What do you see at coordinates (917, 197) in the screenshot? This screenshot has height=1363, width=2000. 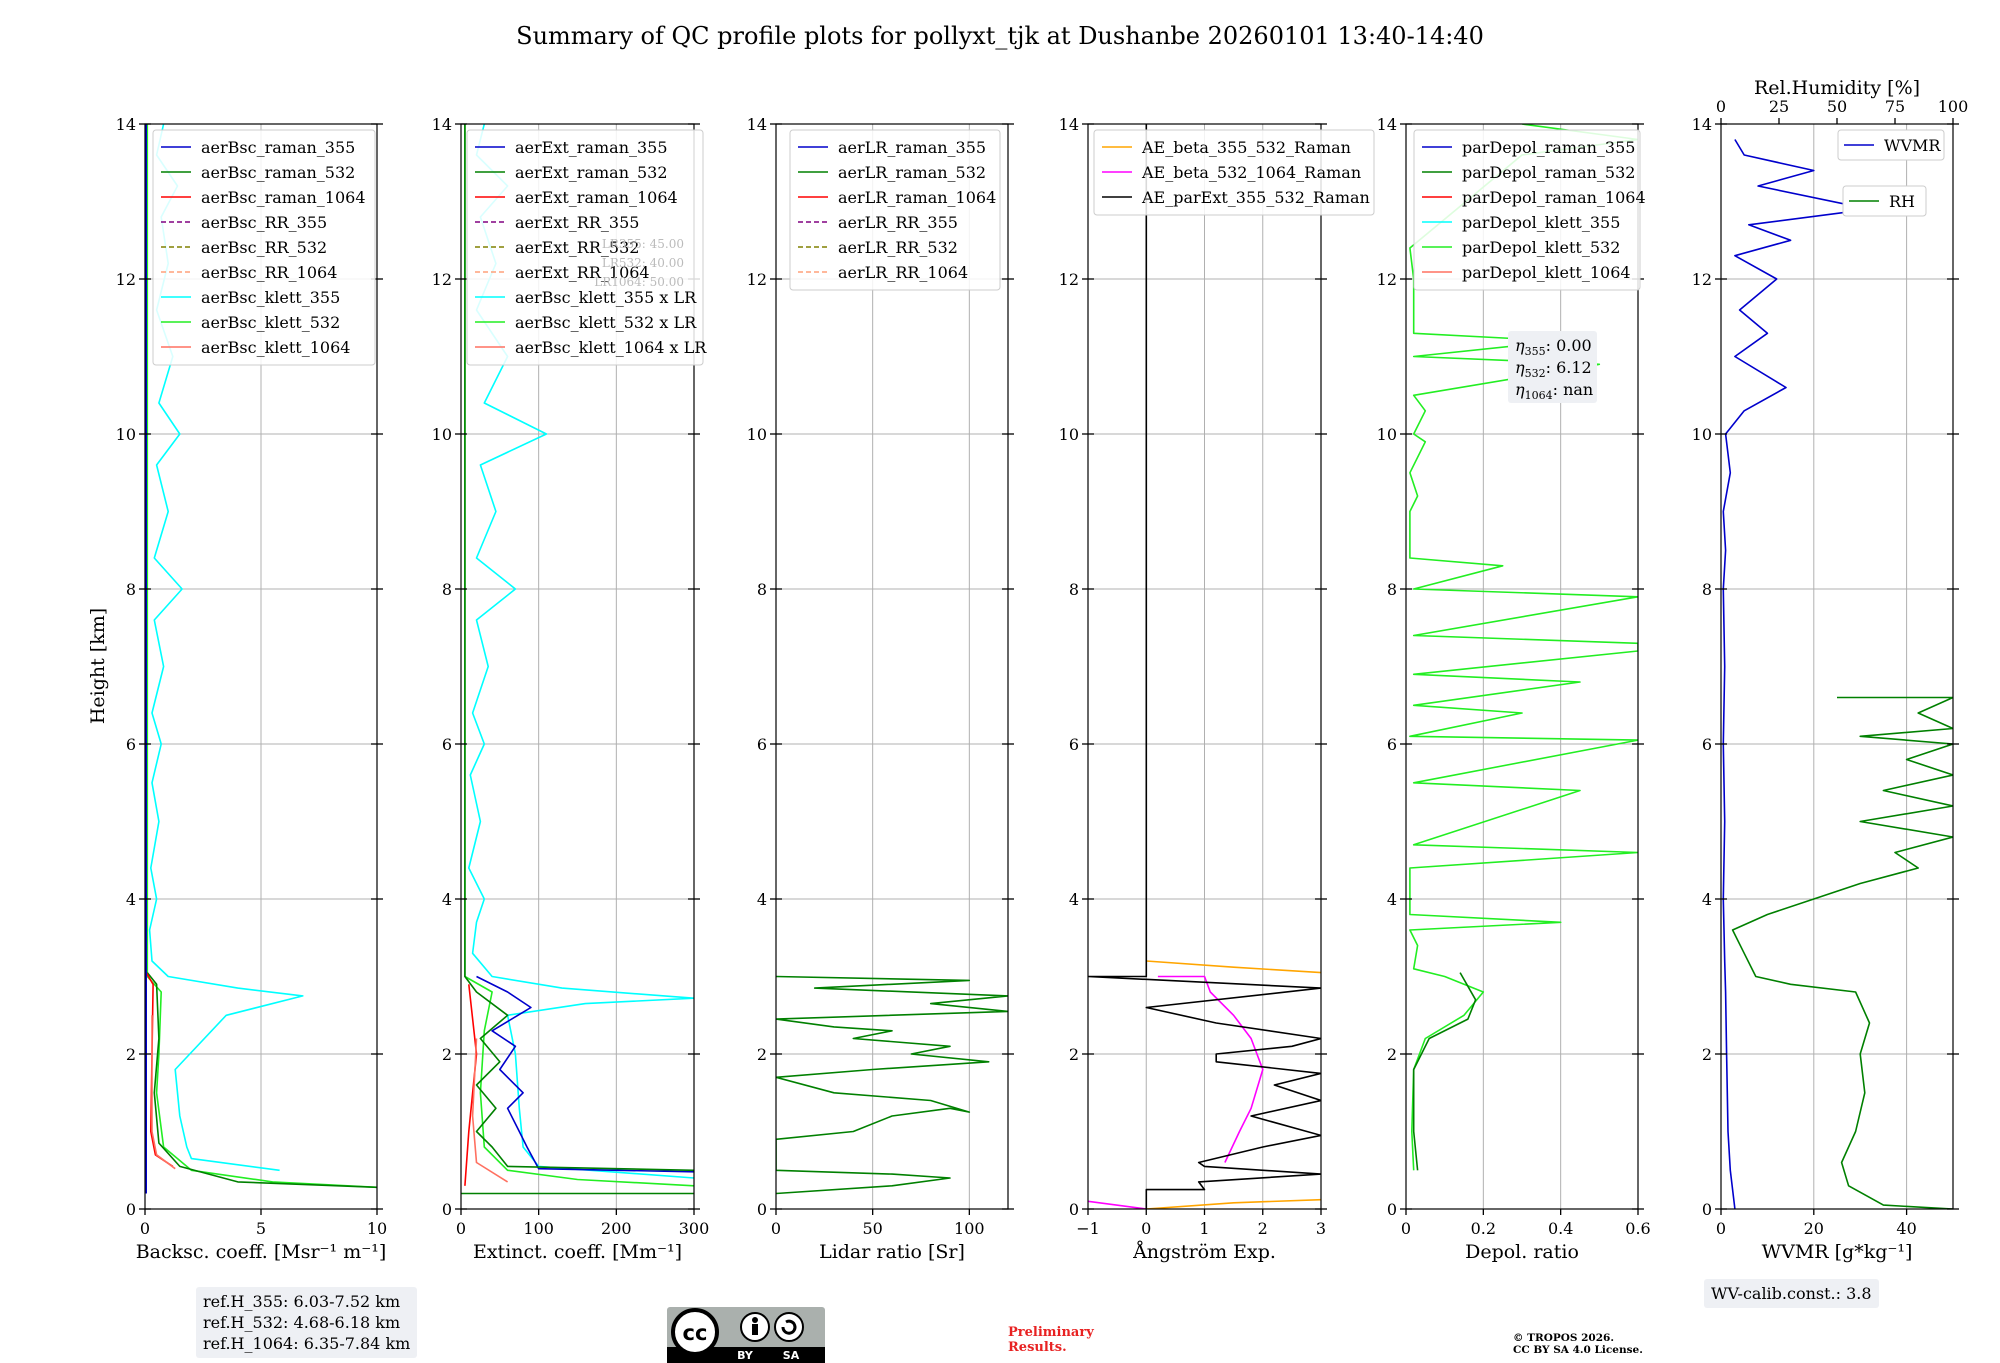 I see `legend-label: aerLR_raman_1064` at bounding box center [917, 197].